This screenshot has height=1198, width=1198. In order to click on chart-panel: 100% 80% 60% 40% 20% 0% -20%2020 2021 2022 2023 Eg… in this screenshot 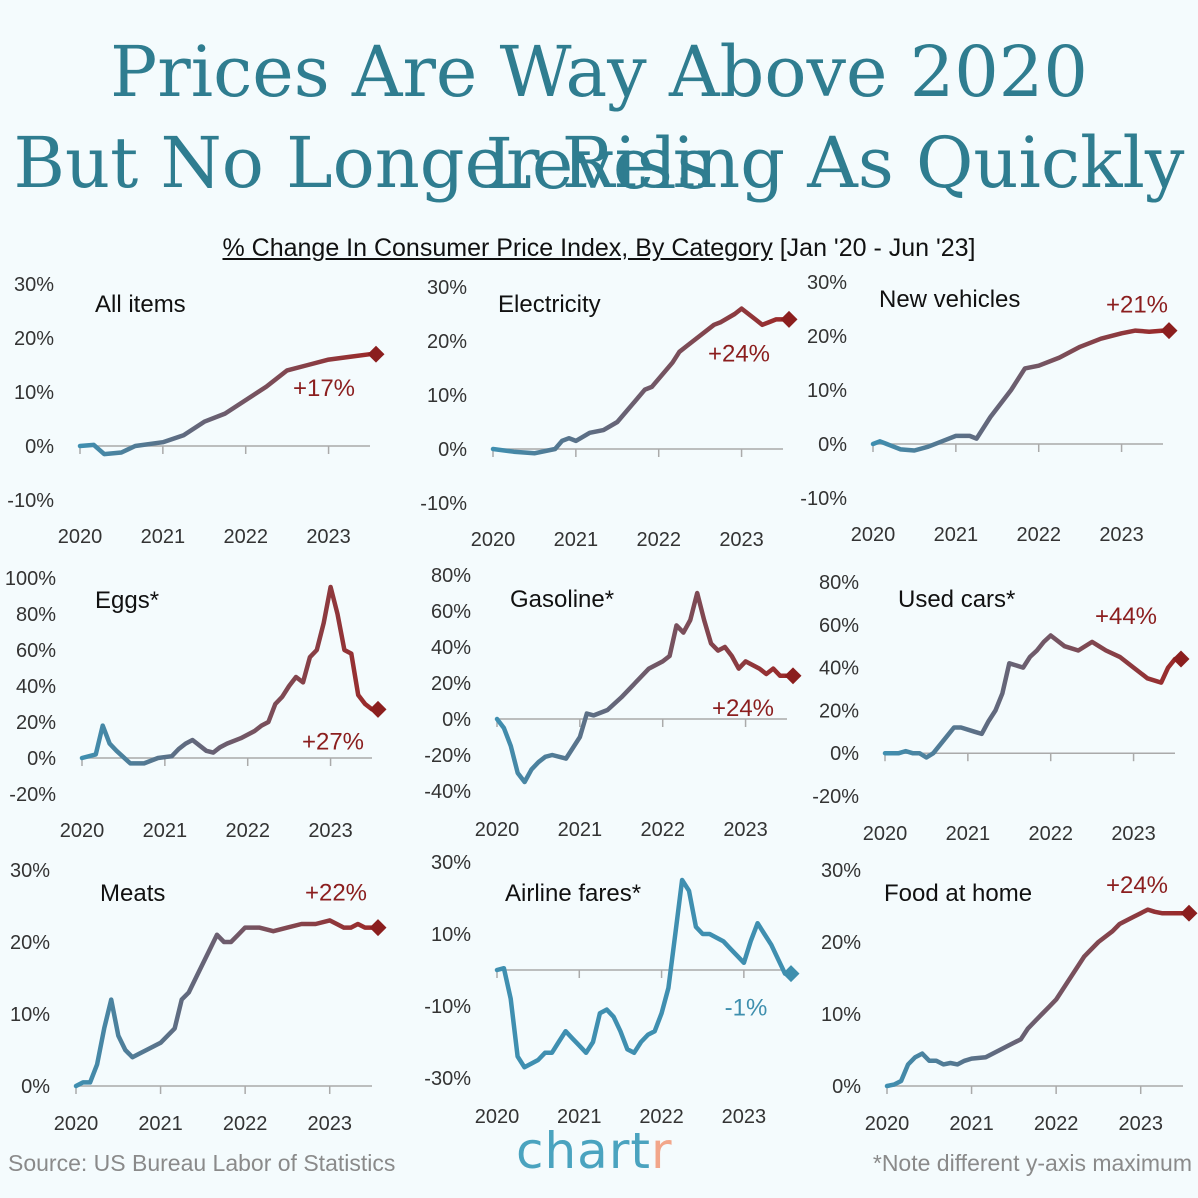, I will do `click(196, 705)`.